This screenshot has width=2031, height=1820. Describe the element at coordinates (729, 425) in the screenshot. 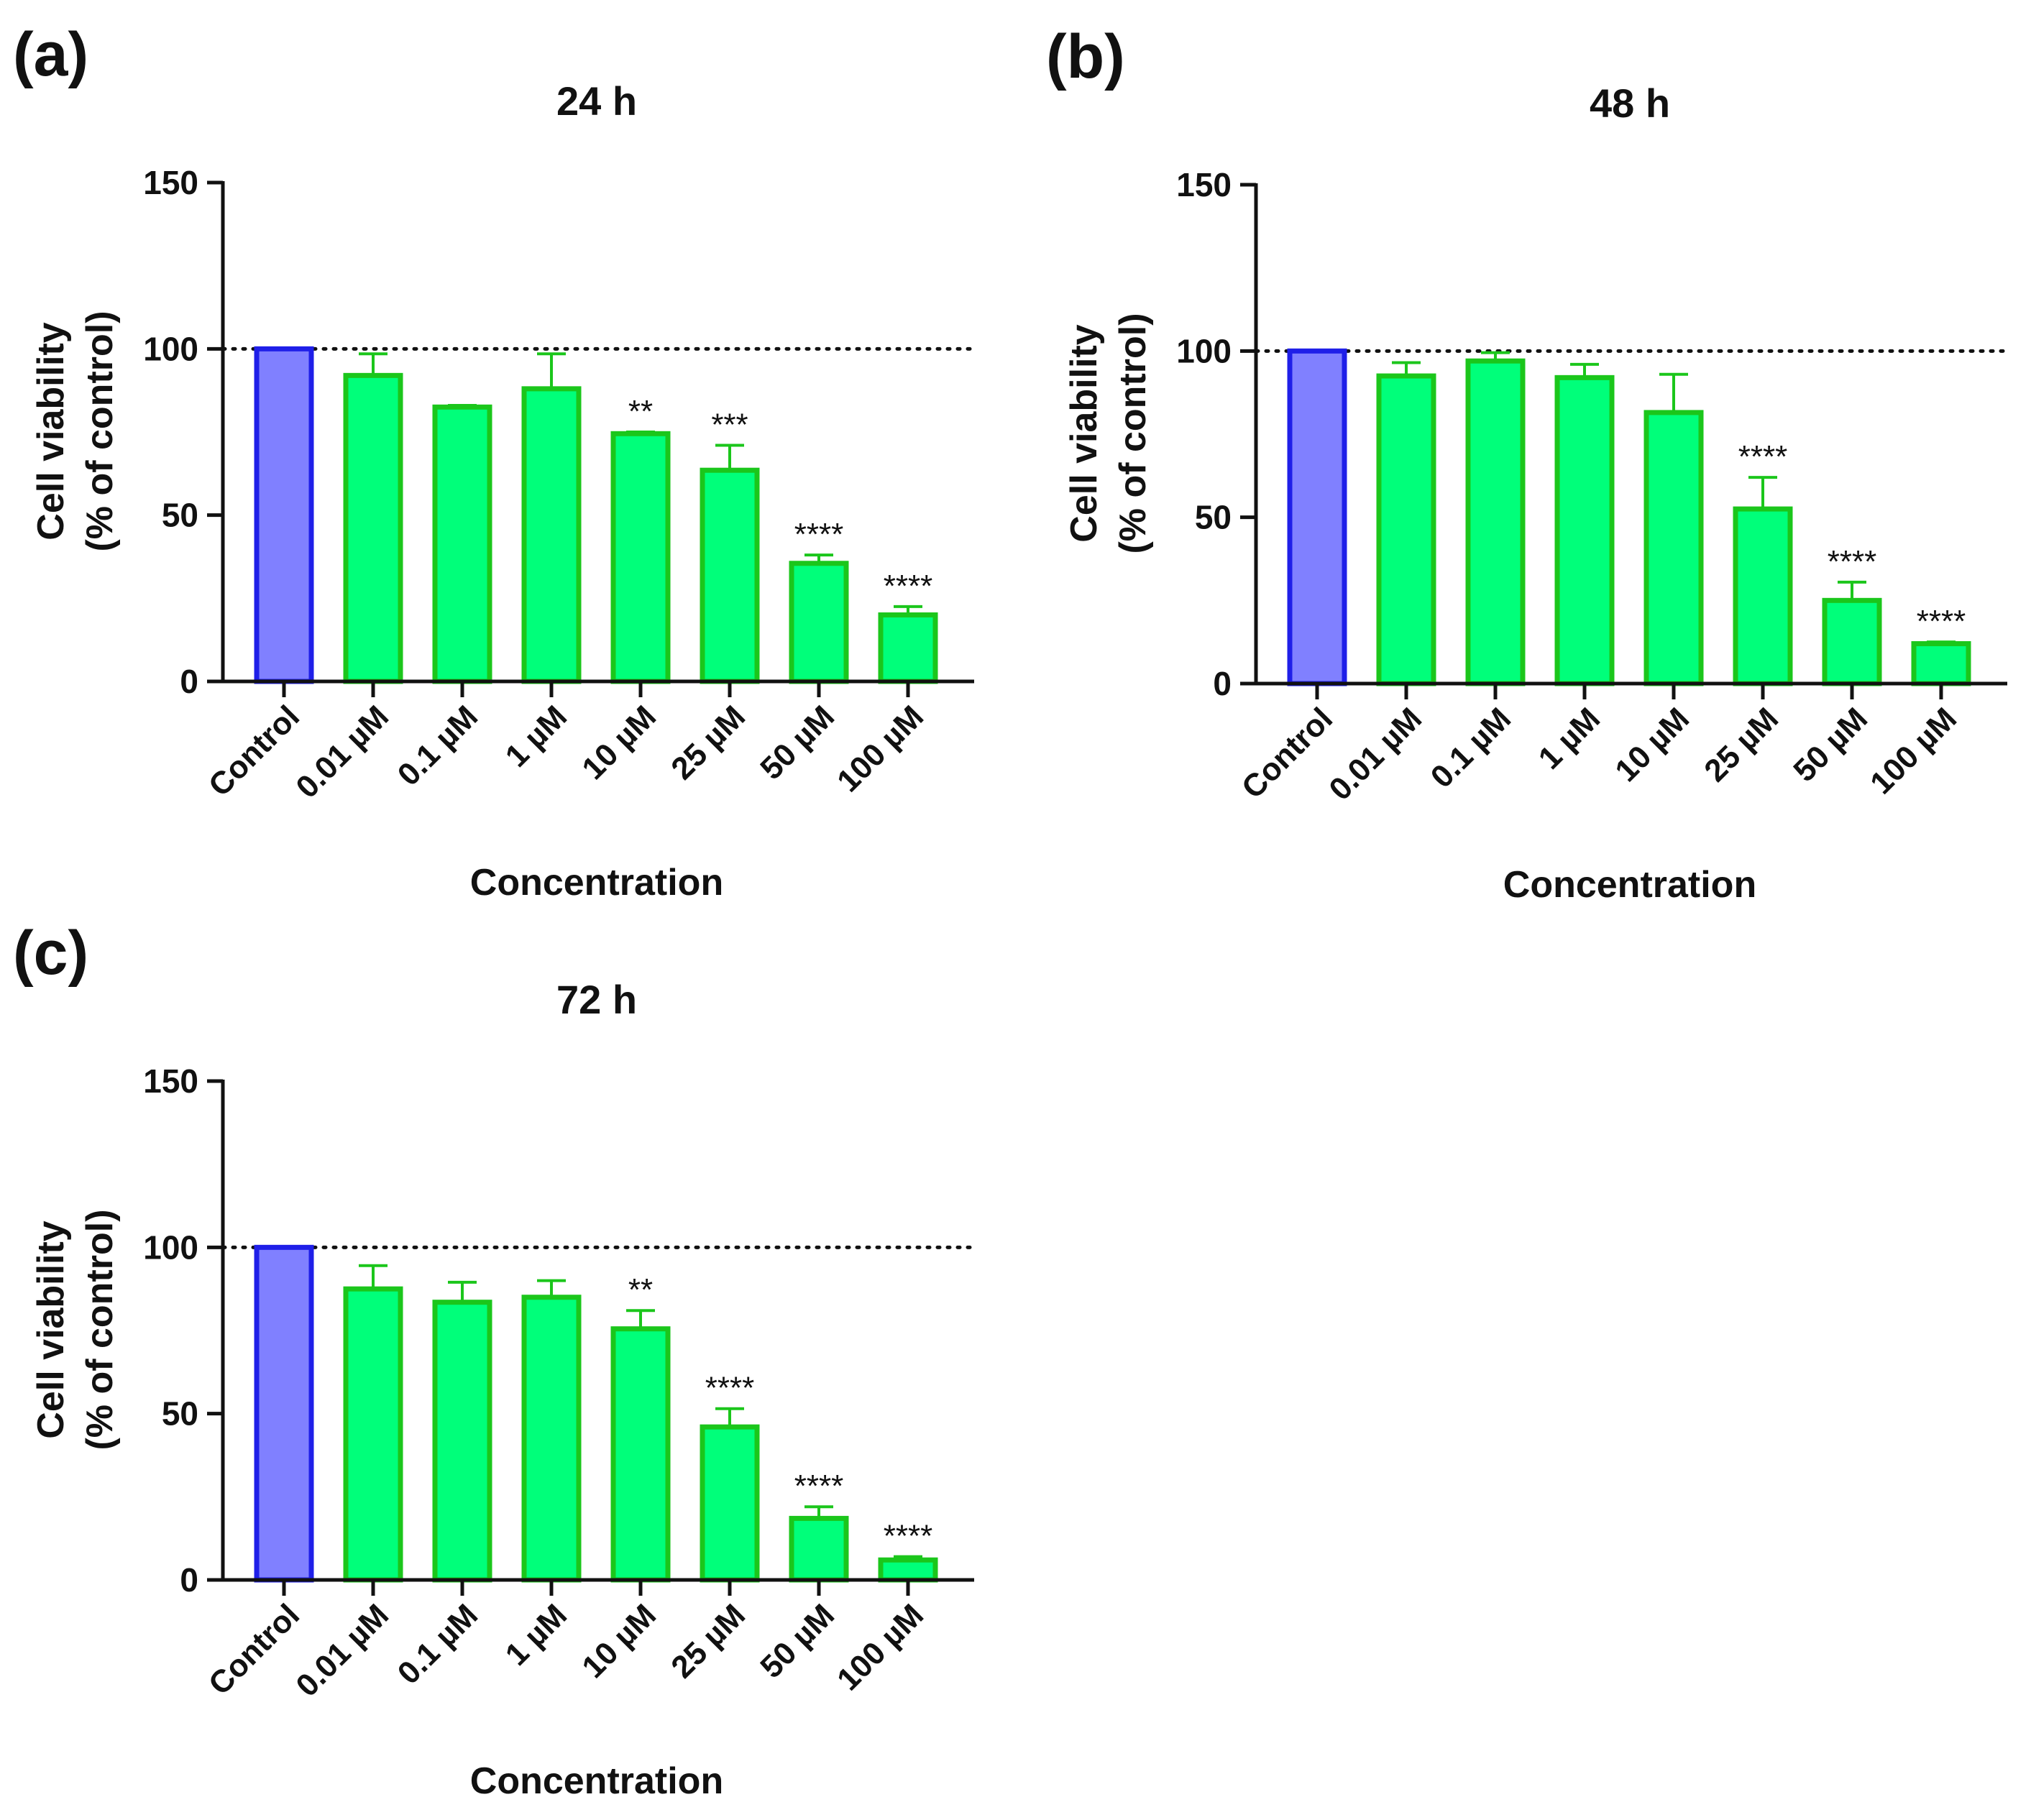

I see `significance-label: ***` at that location.